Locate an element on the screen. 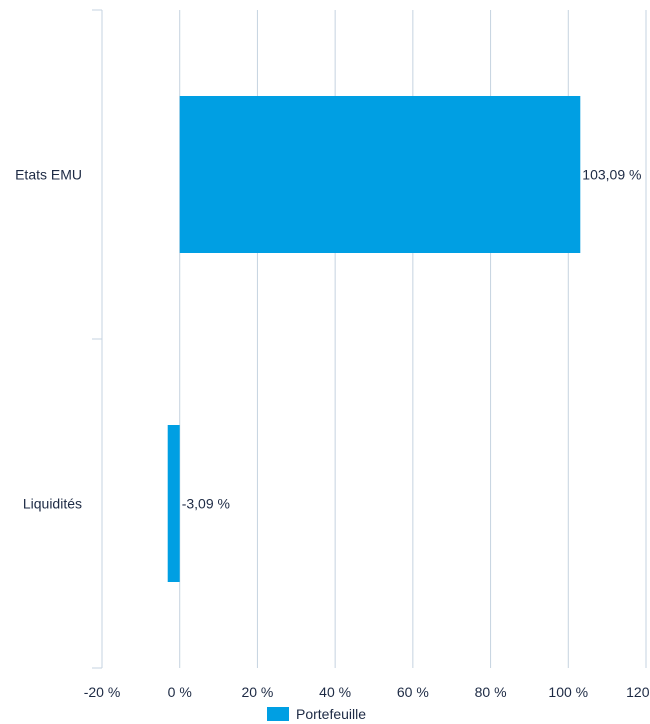 The image size is (650, 724). category-labels: Etats EMU Liquidités is located at coordinates (48, 339).